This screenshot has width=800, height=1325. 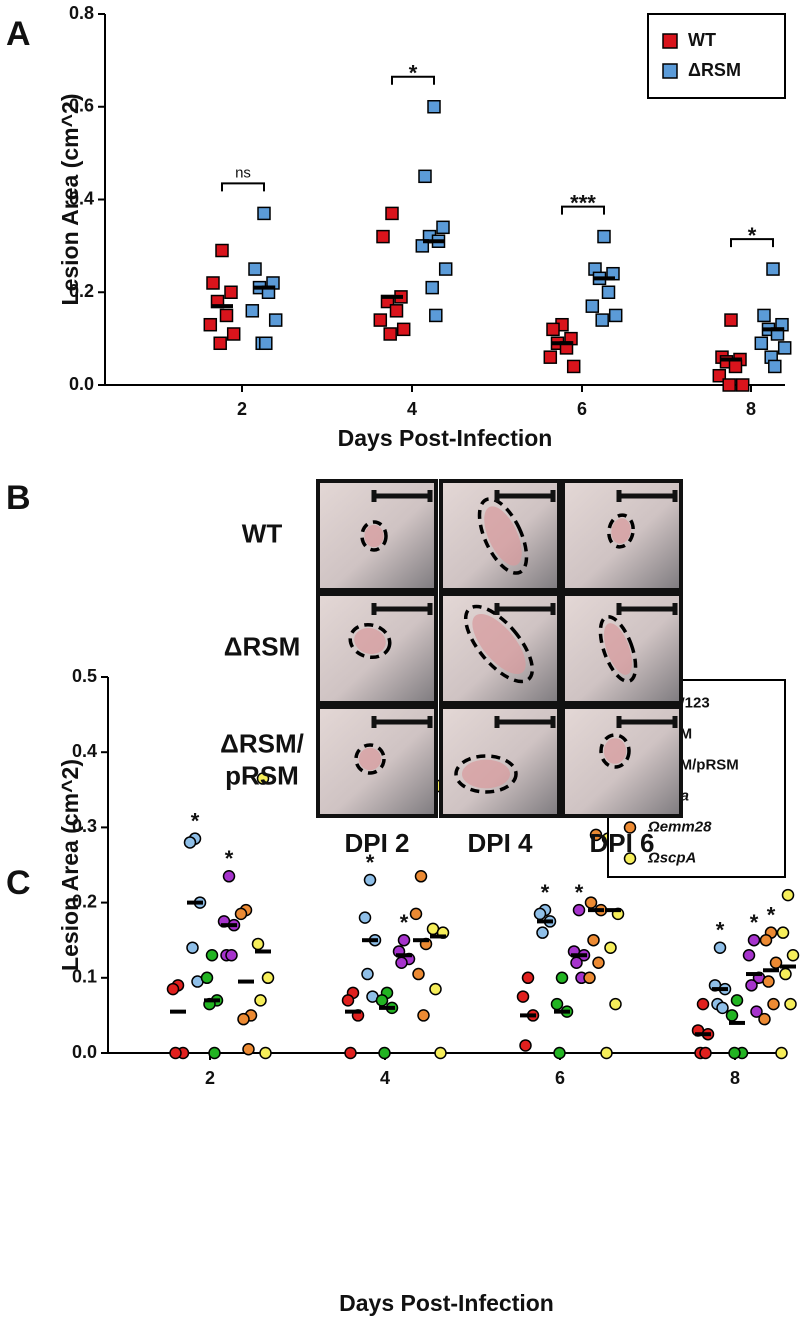 What do you see at coordinates (679, 826) in the screenshot?
I see `legend-label: Ωemm28` at bounding box center [679, 826].